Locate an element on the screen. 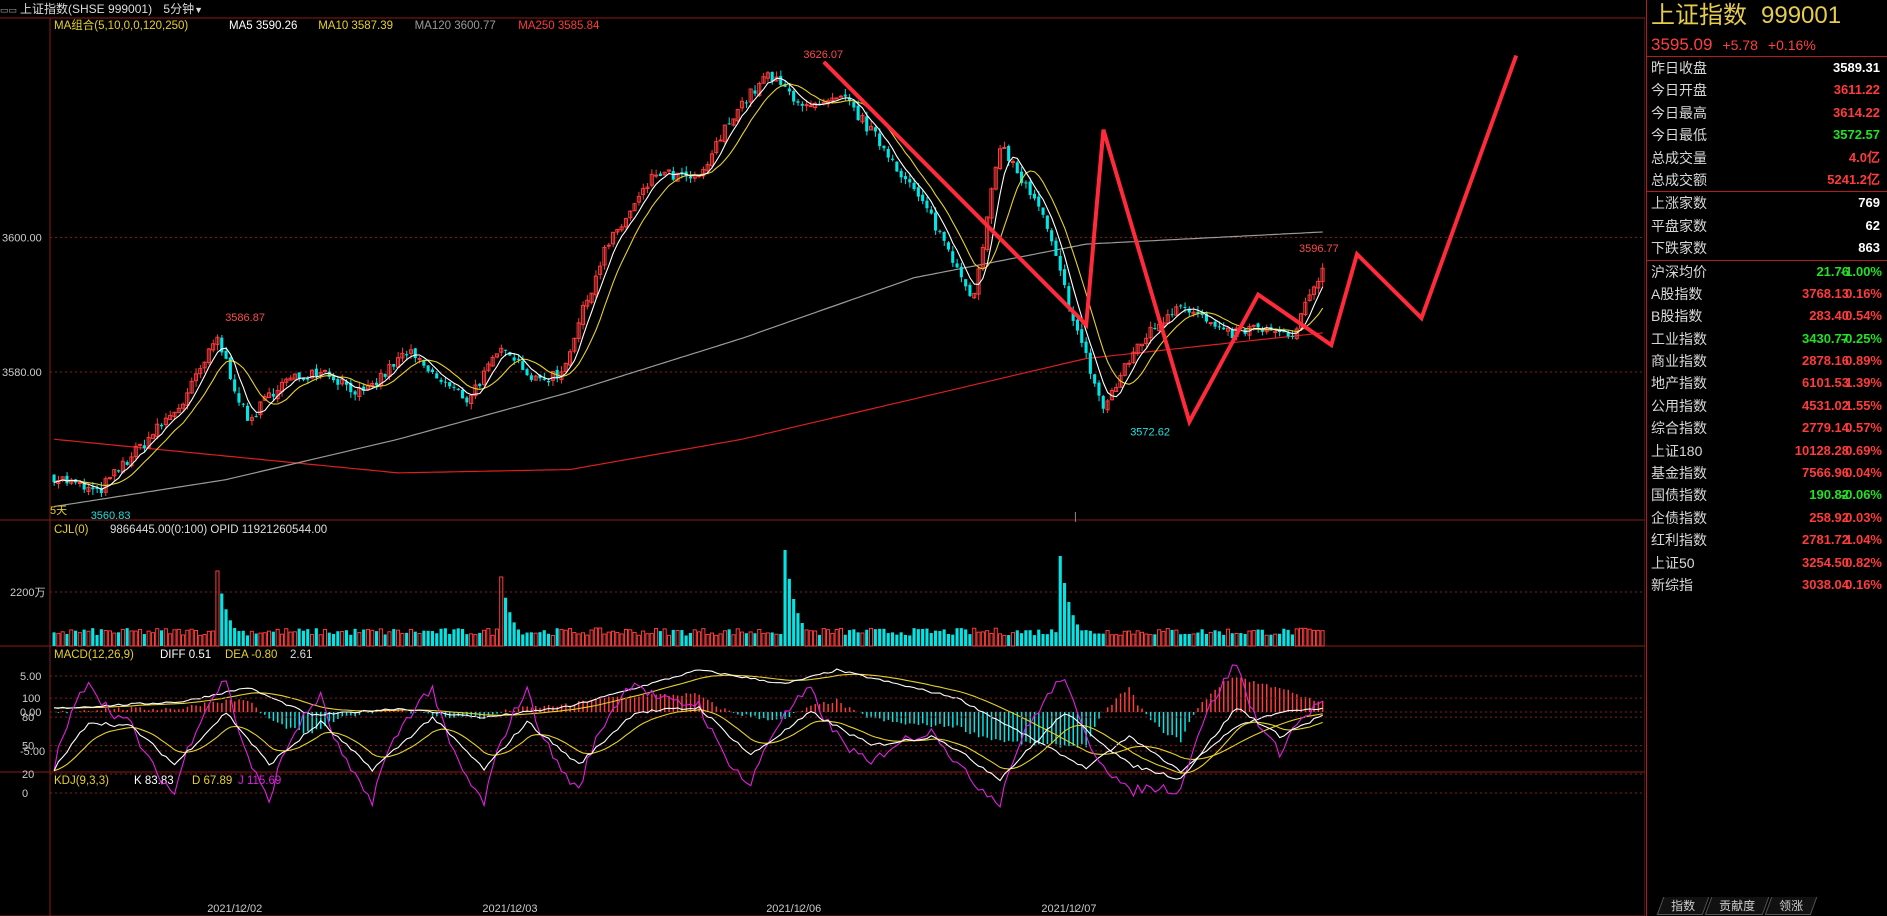 The image size is (1887, 916). index-row: 上证180 10128.28 0.69% is located at coordinates (1767, 451).